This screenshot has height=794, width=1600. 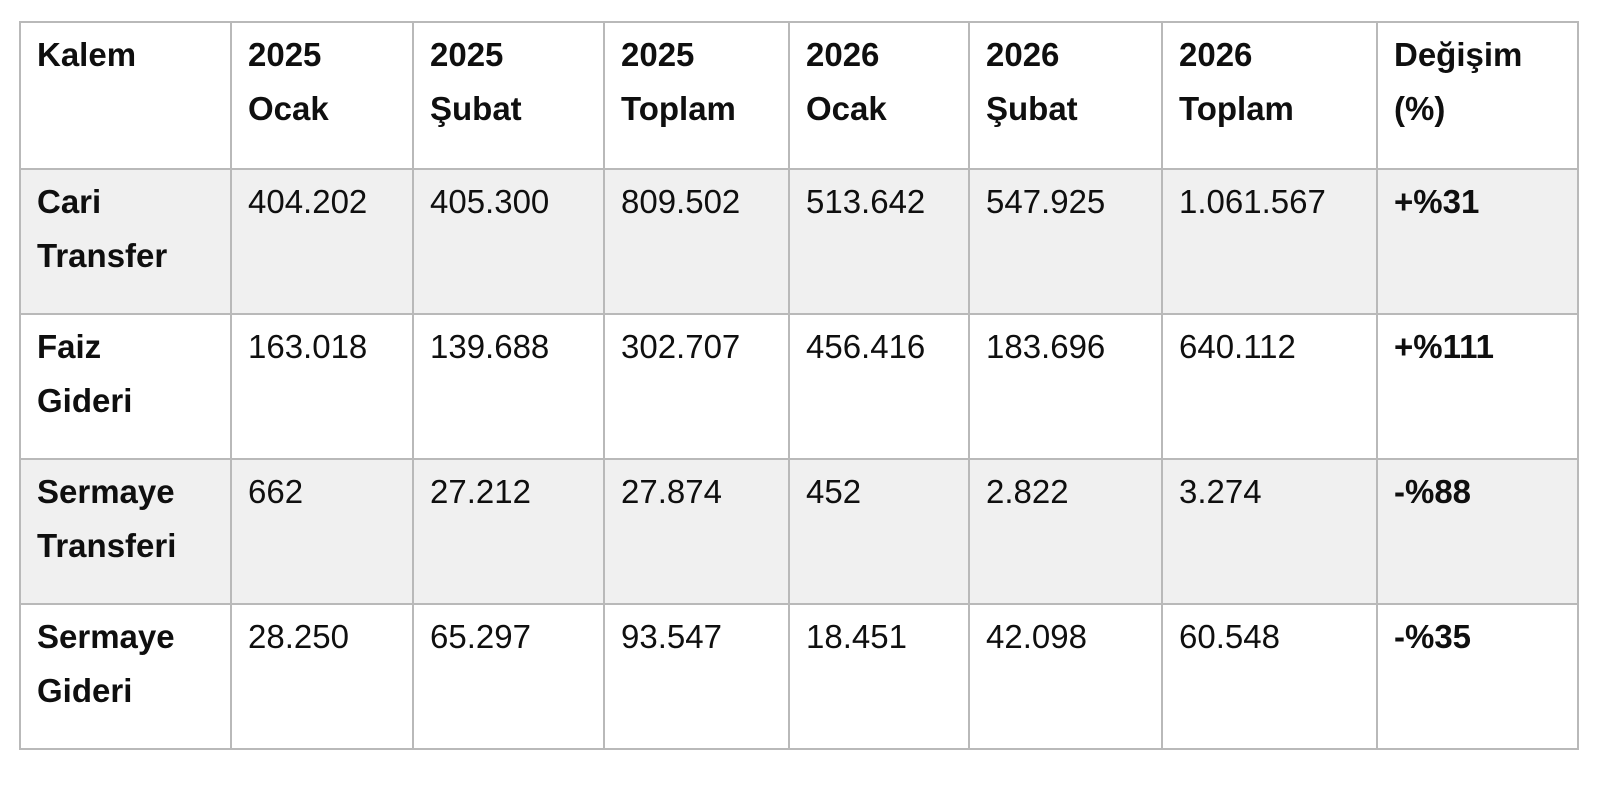 I want to click on value-cell: 405.300, so click(x=508, y=241).